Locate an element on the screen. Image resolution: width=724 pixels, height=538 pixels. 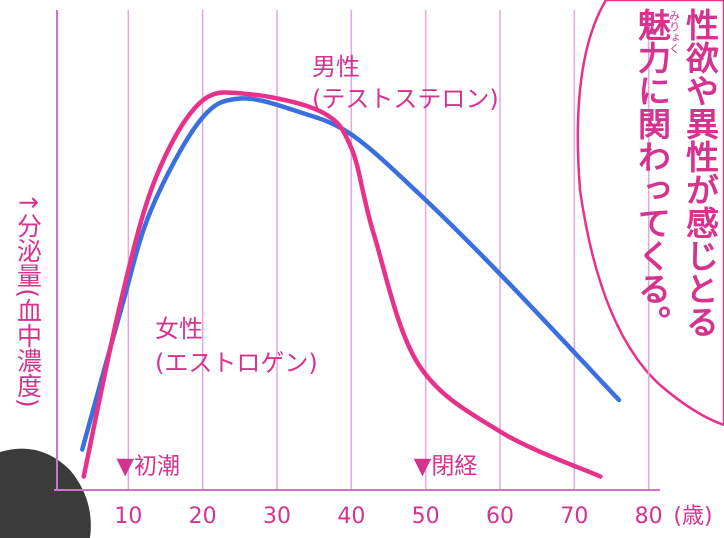
legend-sublabel: (テストステロン) is located at coordinates (405, 99).